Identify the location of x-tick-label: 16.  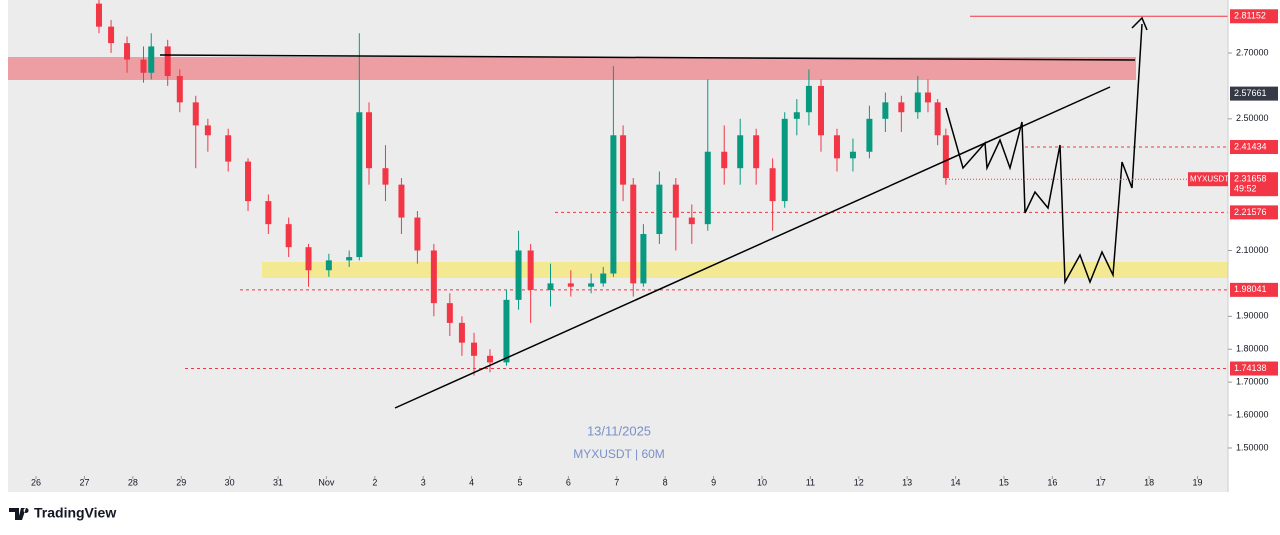
(1052, 482).